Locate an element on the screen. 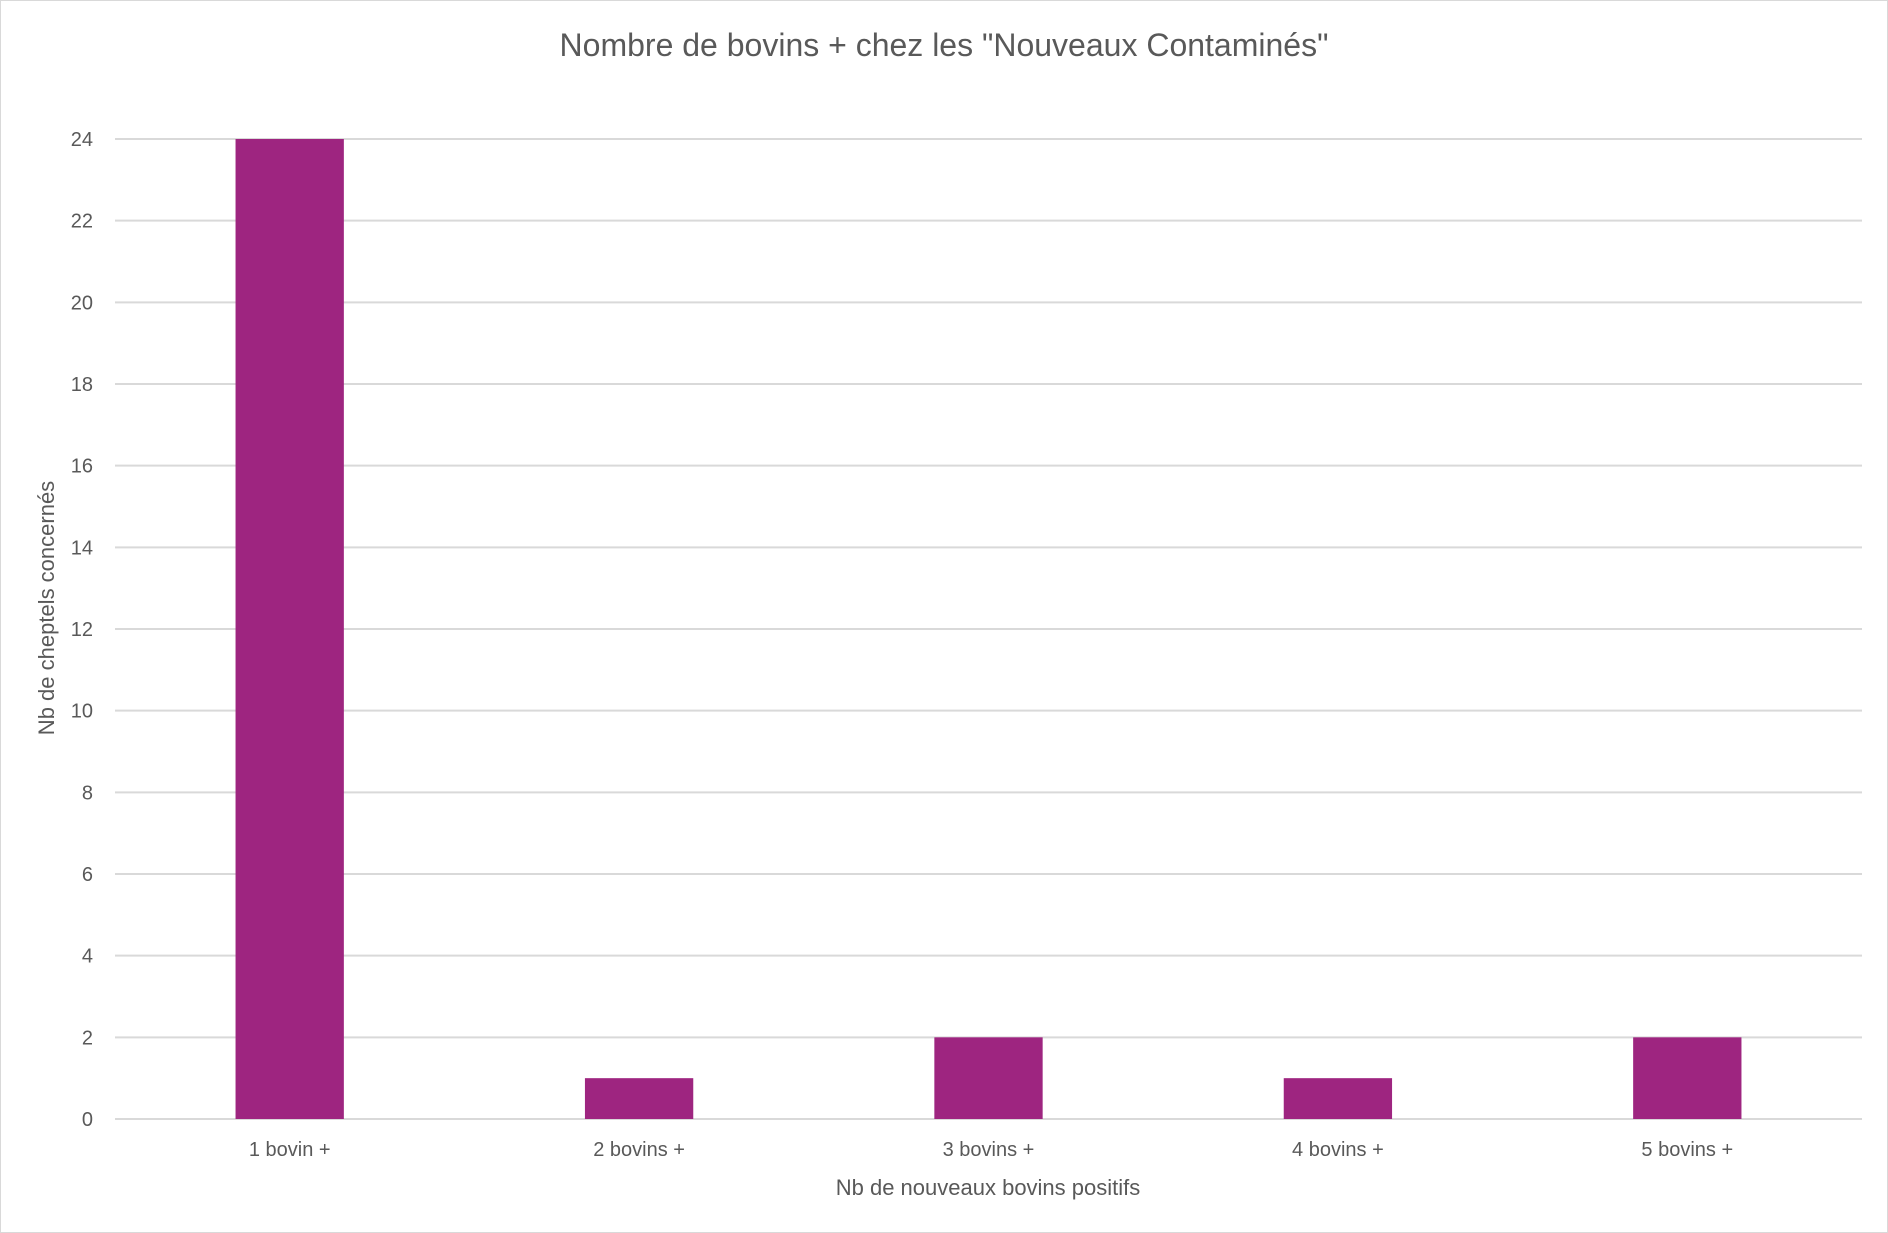  y-tick-label: 6 is located at coordinates (87, 875).